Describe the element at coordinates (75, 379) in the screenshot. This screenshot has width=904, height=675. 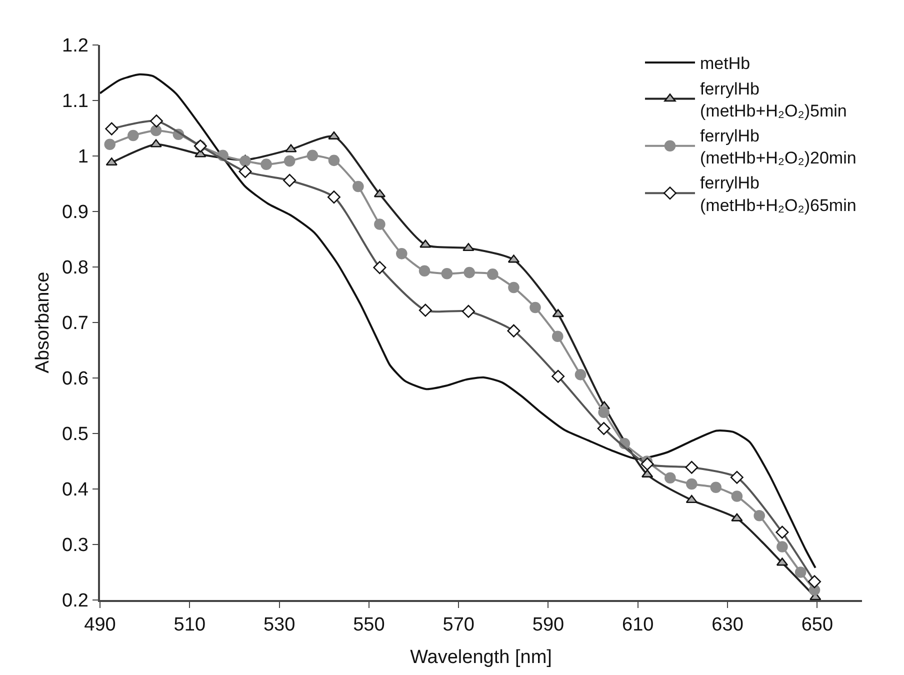
I see `y-tick-label: 0.6` at that location.